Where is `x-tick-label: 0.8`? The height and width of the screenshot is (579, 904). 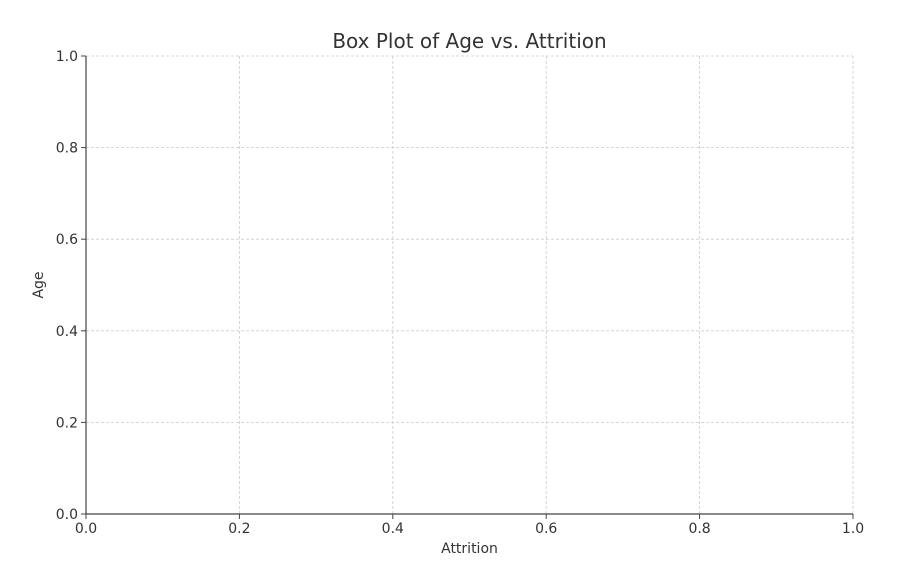 x-tick-label: 0.8 is located at coordinates (699, 529).